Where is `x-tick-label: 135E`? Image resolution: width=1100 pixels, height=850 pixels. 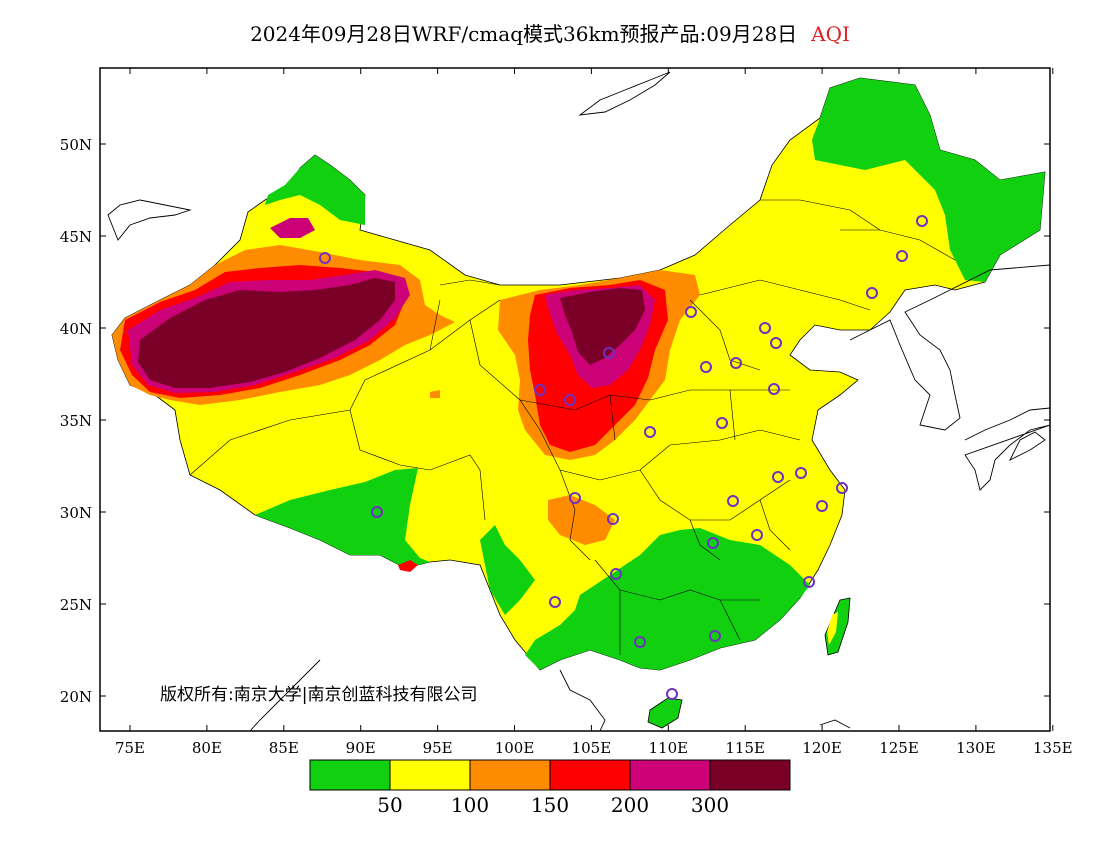 x-tick-label: 135E is located at coordinates (1053, 748).